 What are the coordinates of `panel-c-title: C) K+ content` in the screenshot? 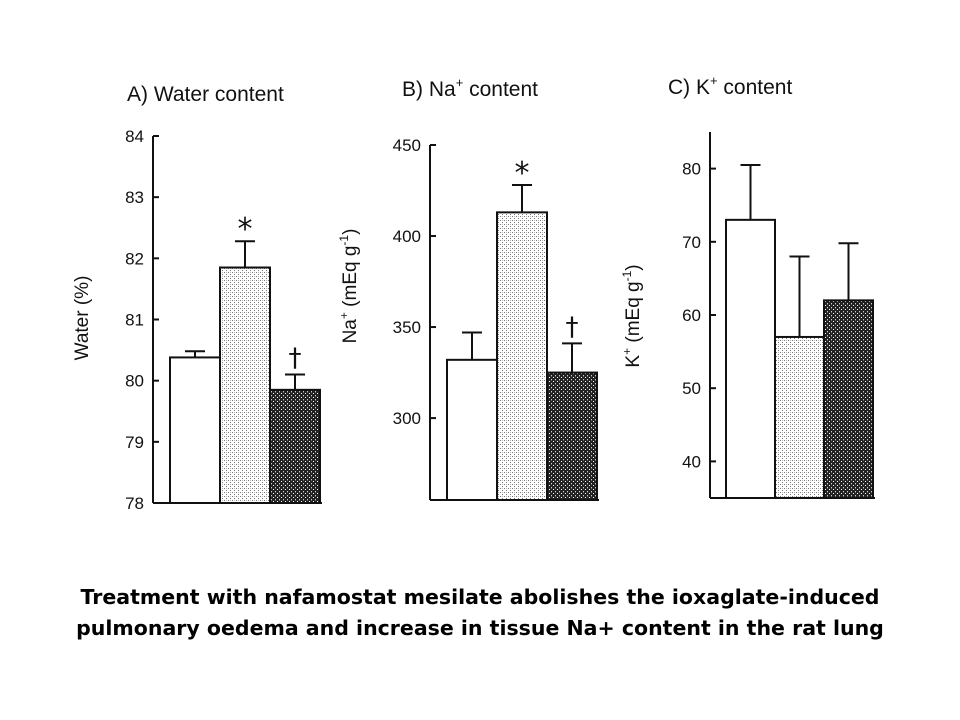 It's located at (730, 86).